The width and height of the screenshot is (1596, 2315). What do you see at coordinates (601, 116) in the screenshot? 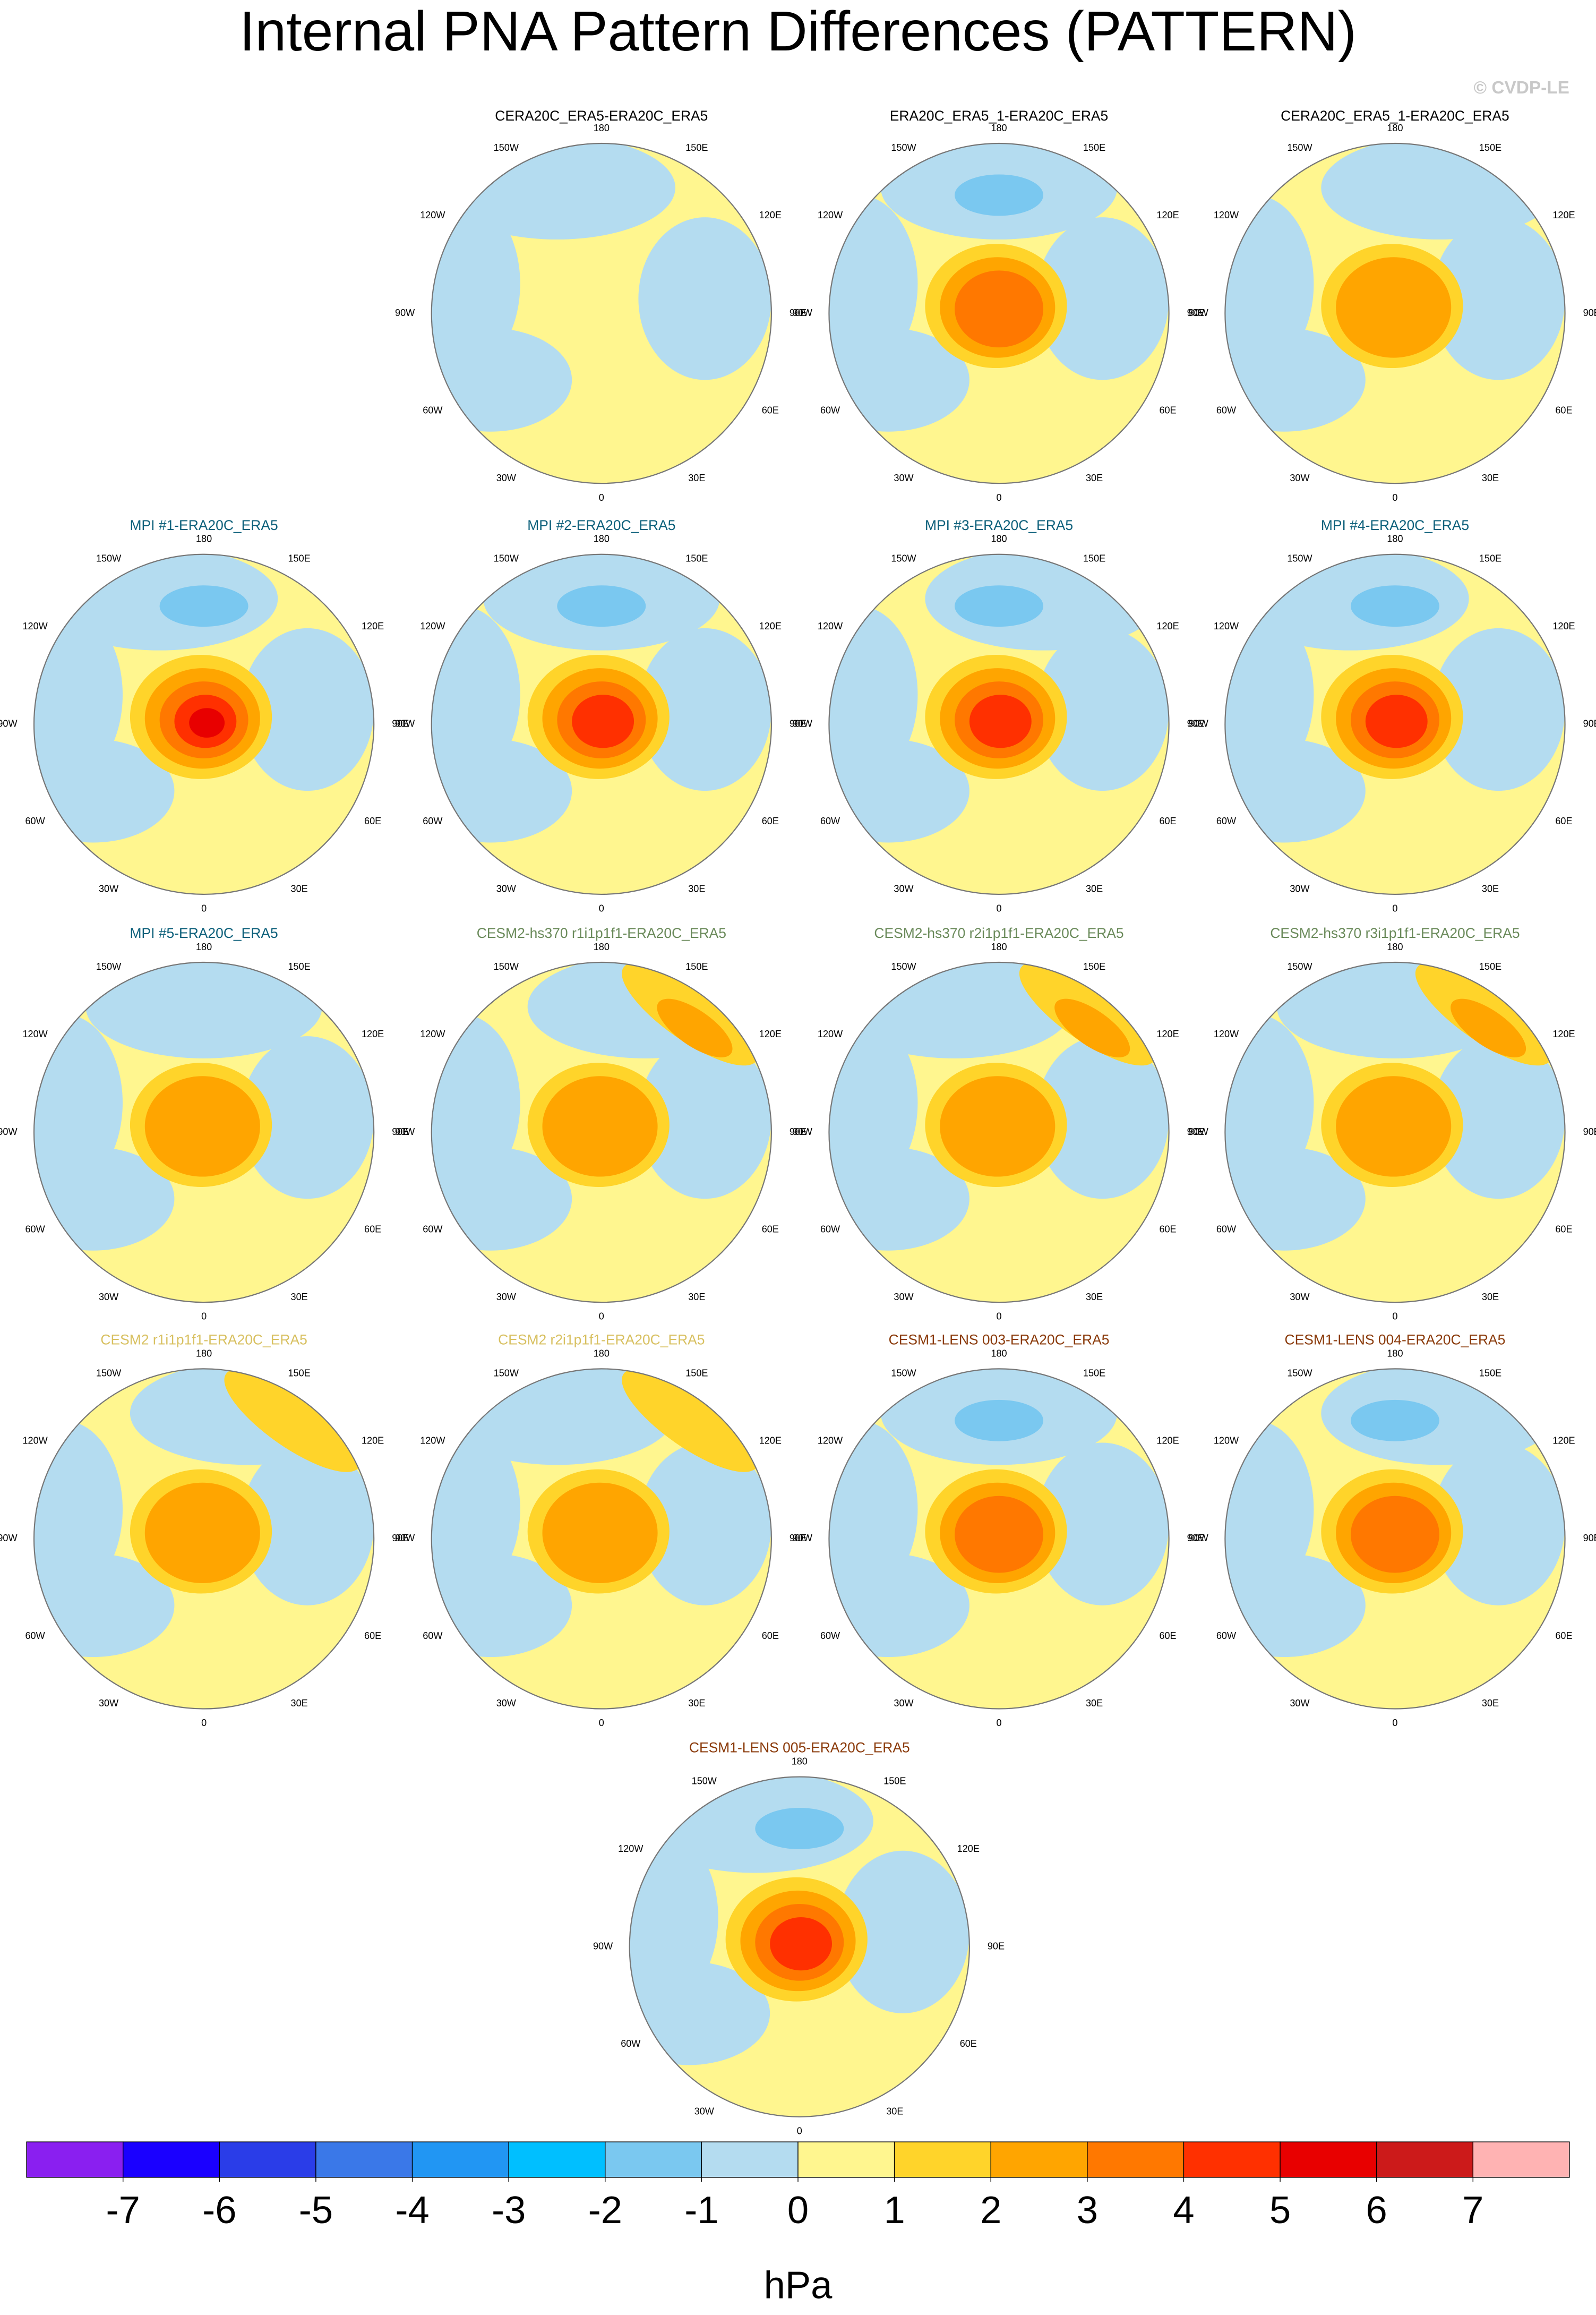
I see `panel-title: CERA20C_ERA5-ERA20C_ERA5` at bounding box center [601, 116].